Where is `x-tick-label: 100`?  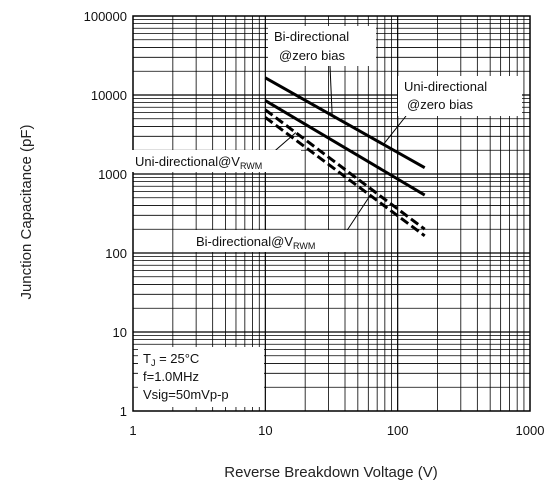 x-tick-label: 100 is located at coordinates (398, 430).